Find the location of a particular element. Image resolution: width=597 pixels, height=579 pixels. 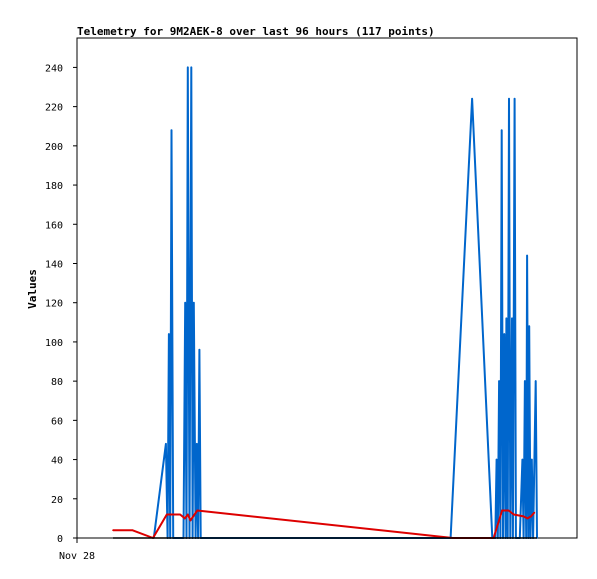

y-axis-label: Values is located at coordinates (32, 289).